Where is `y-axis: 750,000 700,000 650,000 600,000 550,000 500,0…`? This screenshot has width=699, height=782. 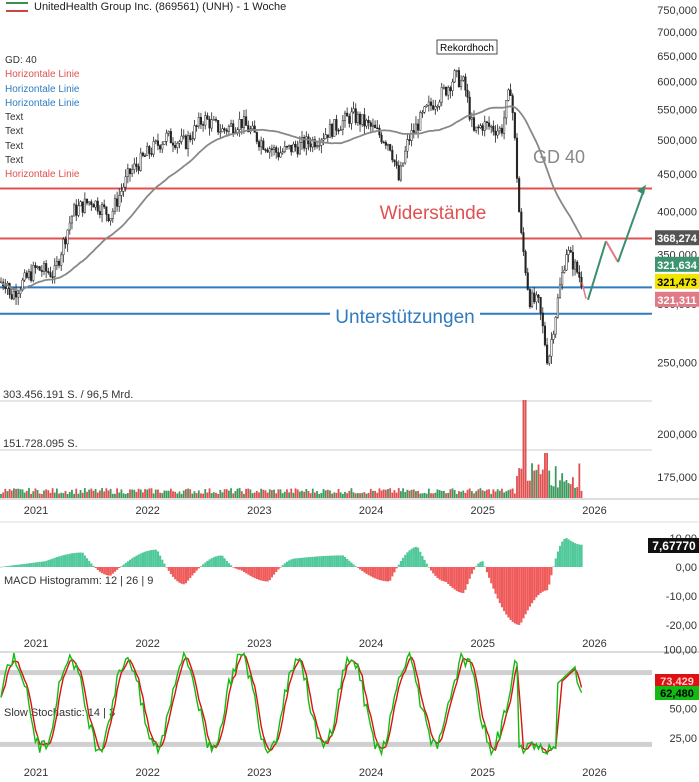 y-axis: 750,000 700,000 650,000 600,000 550,000 500,0… is located at coordinates (673, 375).